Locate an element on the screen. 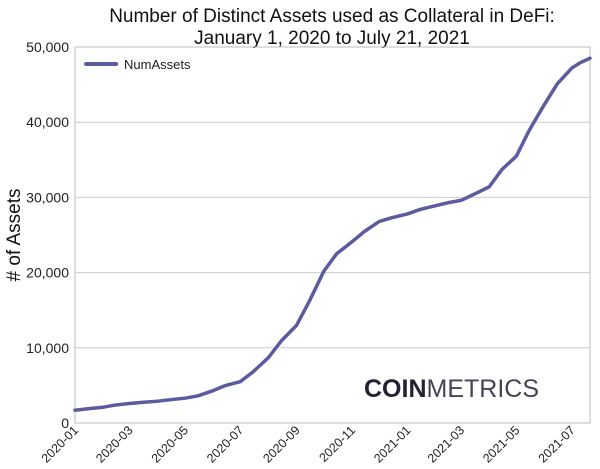 The width and height of the screenshot is (600, 469). x-tick-label-5: 2020-11 is located at coordinates (337, 444).